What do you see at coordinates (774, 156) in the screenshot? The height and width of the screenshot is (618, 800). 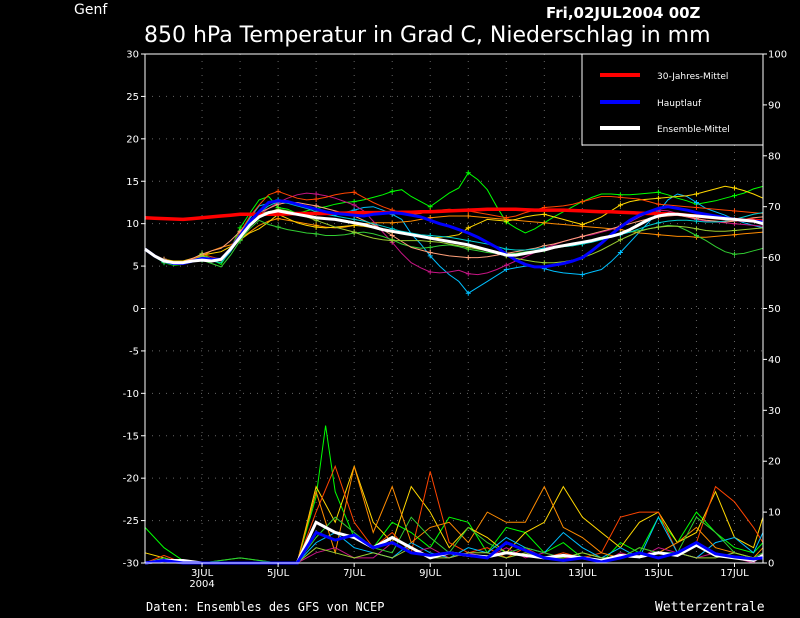 I see `y-right-tick-label: 80` at bounding box center [774, 156].